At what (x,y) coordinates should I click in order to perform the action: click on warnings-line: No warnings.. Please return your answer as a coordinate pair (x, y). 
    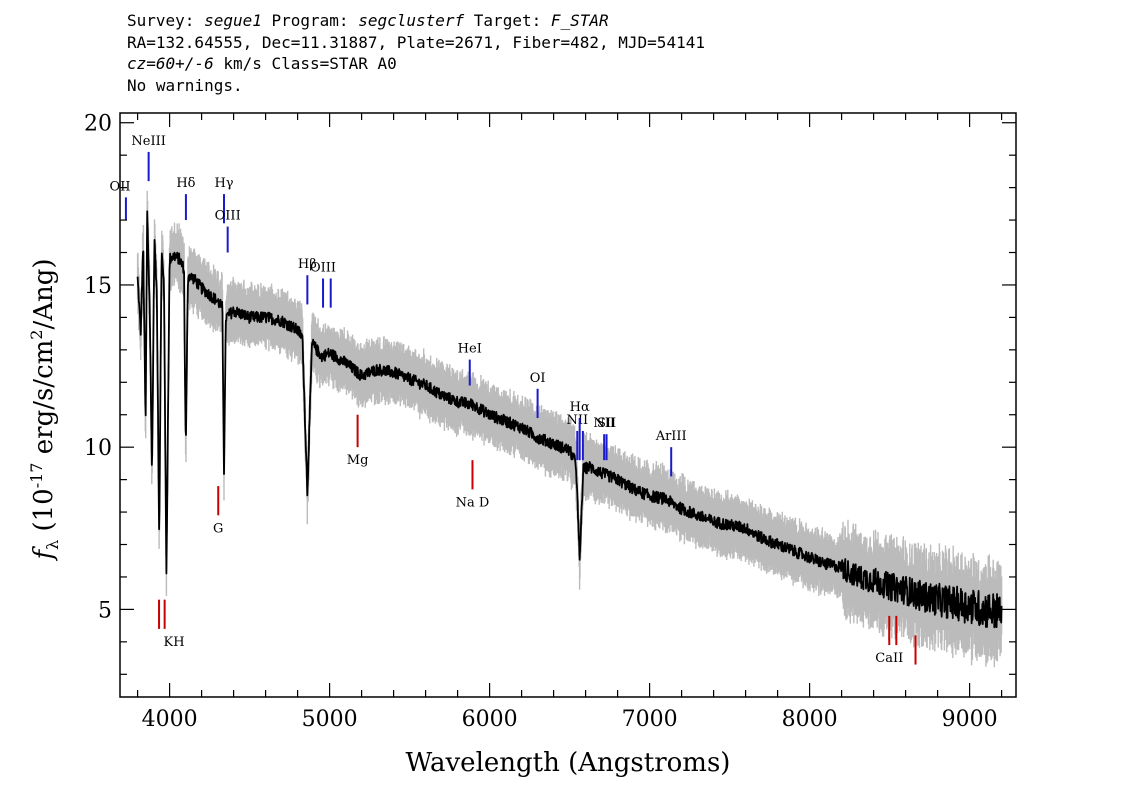
    Looking at the image, I should click on (185, 85).